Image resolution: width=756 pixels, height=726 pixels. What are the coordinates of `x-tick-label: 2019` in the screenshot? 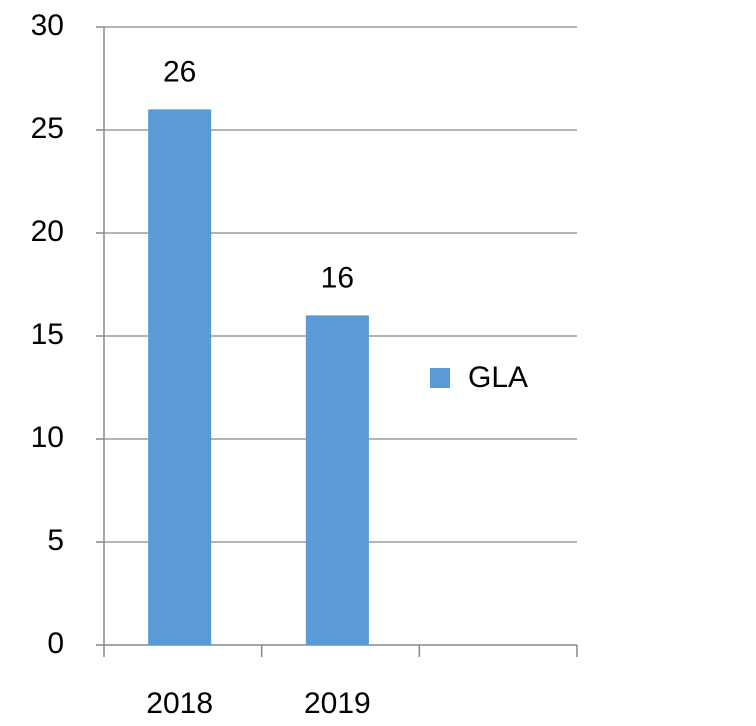 It's located at (337, 703).